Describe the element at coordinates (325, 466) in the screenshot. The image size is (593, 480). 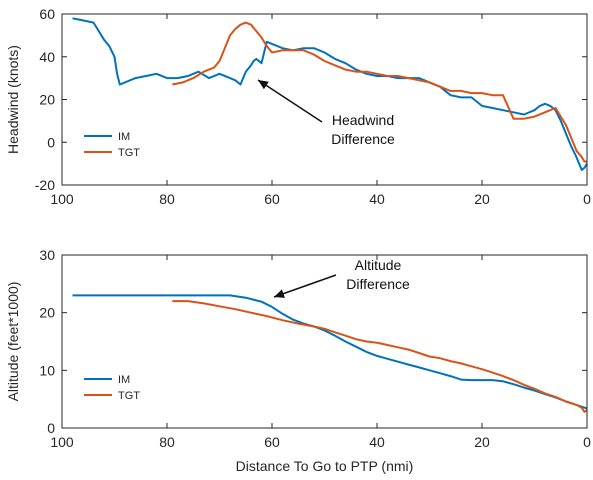
I see `x-axis-label: Distance To Go to PTP (nmi)` at that location.